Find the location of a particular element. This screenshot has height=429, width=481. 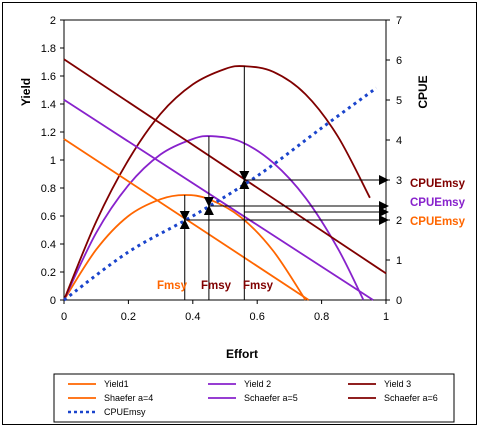

y-tick-label: 0 is located at coordinates (53, 301).